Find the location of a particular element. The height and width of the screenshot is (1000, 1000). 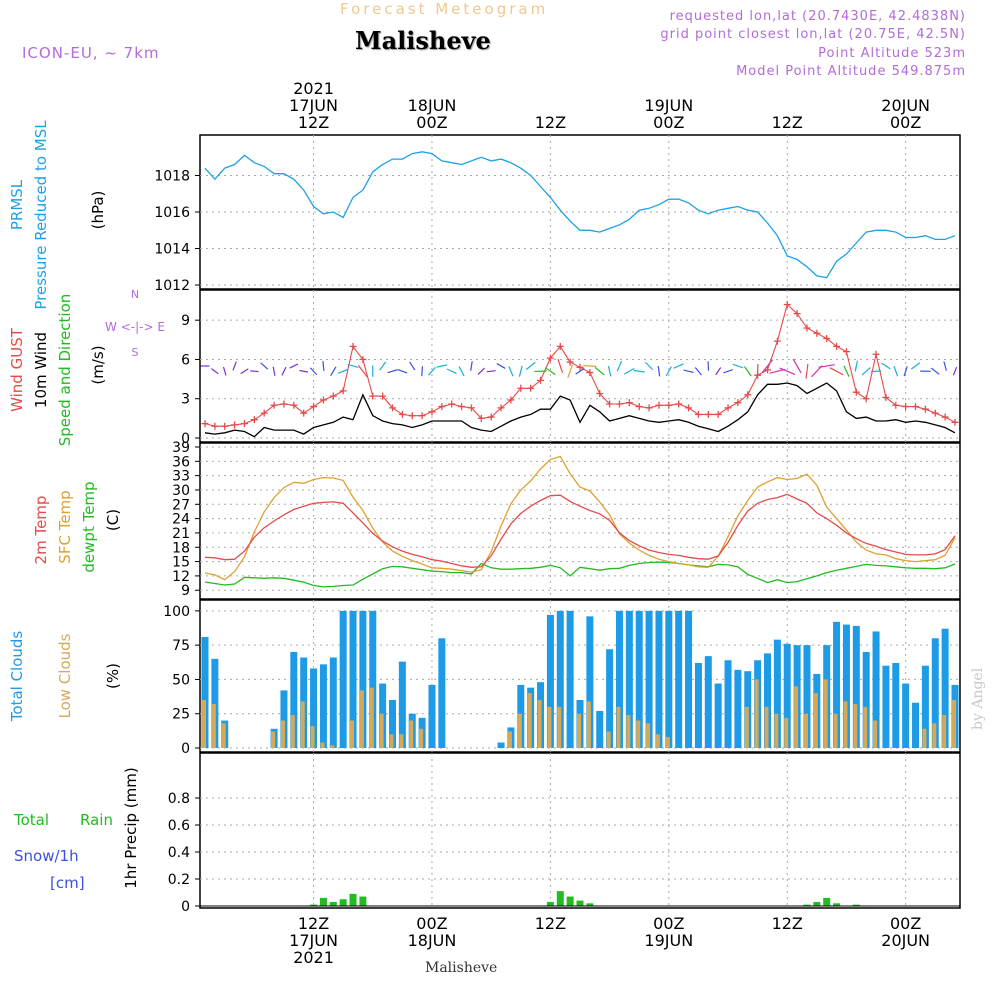

compass-we: W <-|-> E is located at coordinates (135, 327).